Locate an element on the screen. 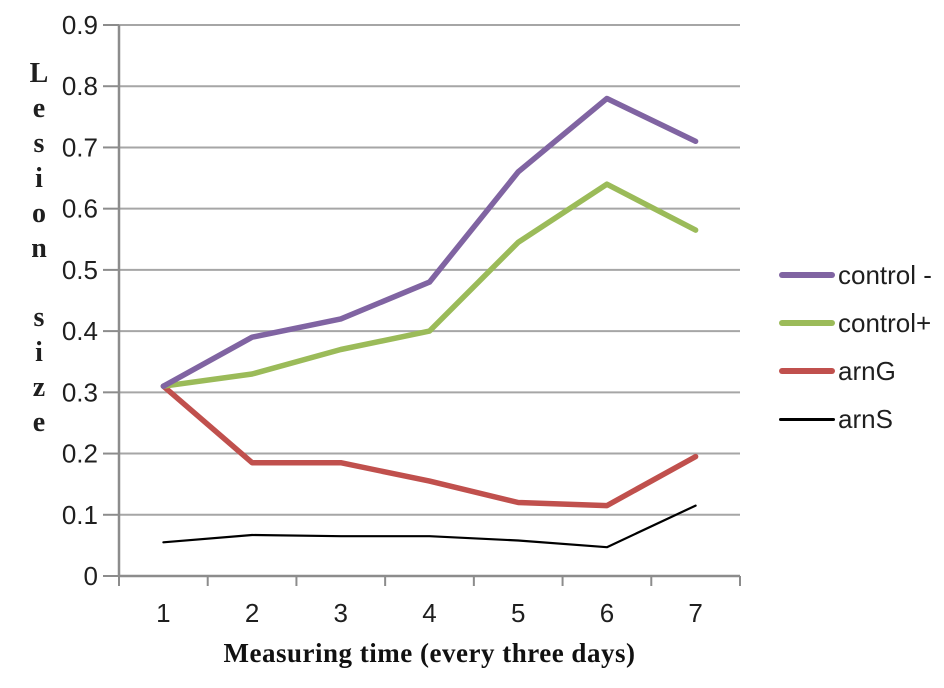 This screenshot has width=944, height=688. y-tick-label: 0 is located at coordinates (91, 576).